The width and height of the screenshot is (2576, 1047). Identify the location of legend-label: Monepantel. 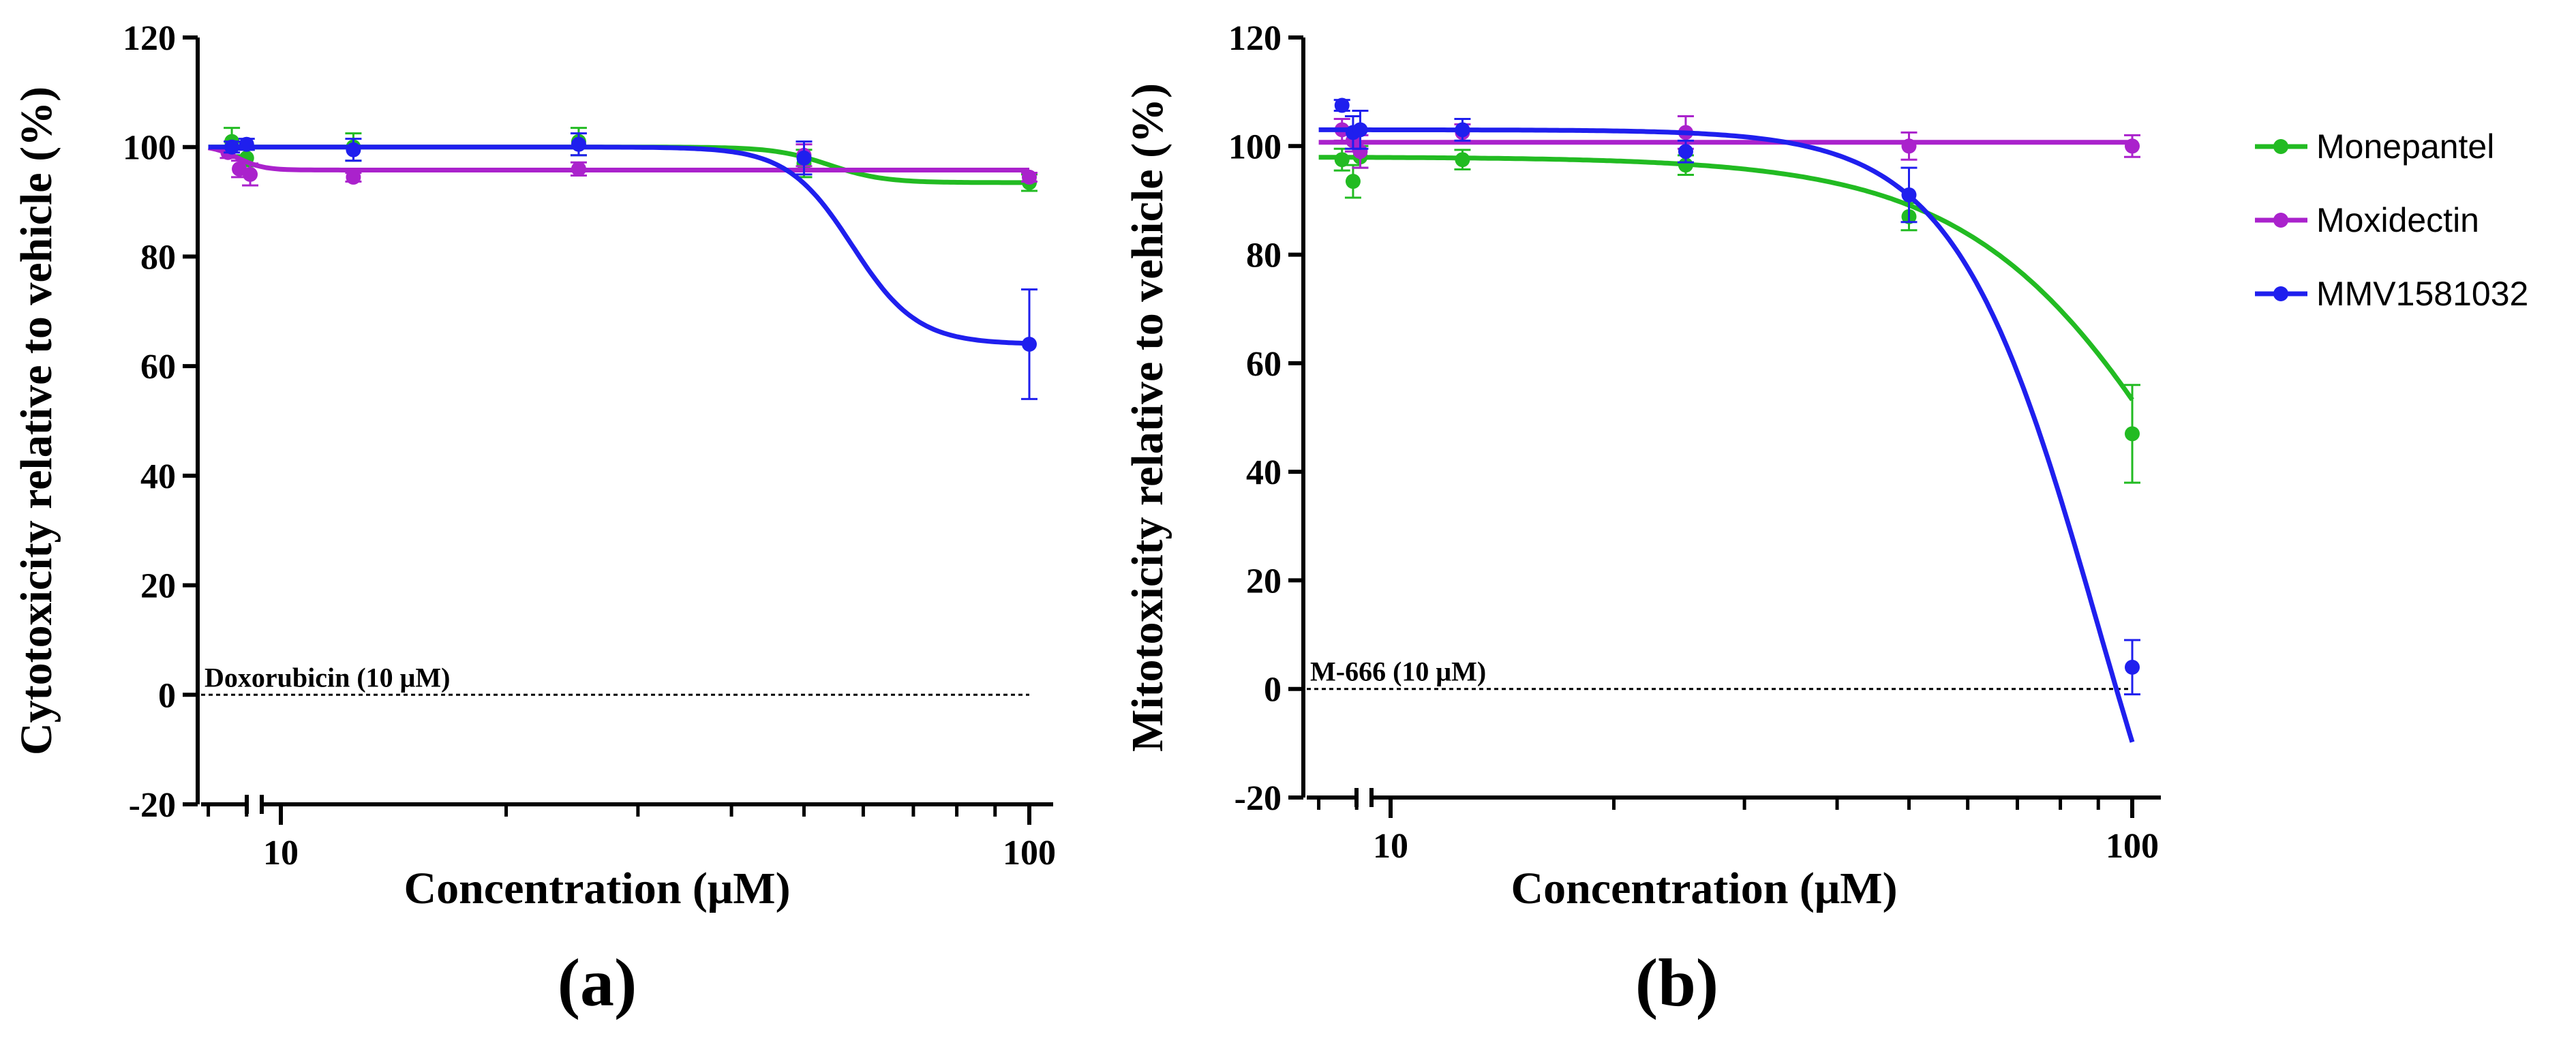
(2405, 146).